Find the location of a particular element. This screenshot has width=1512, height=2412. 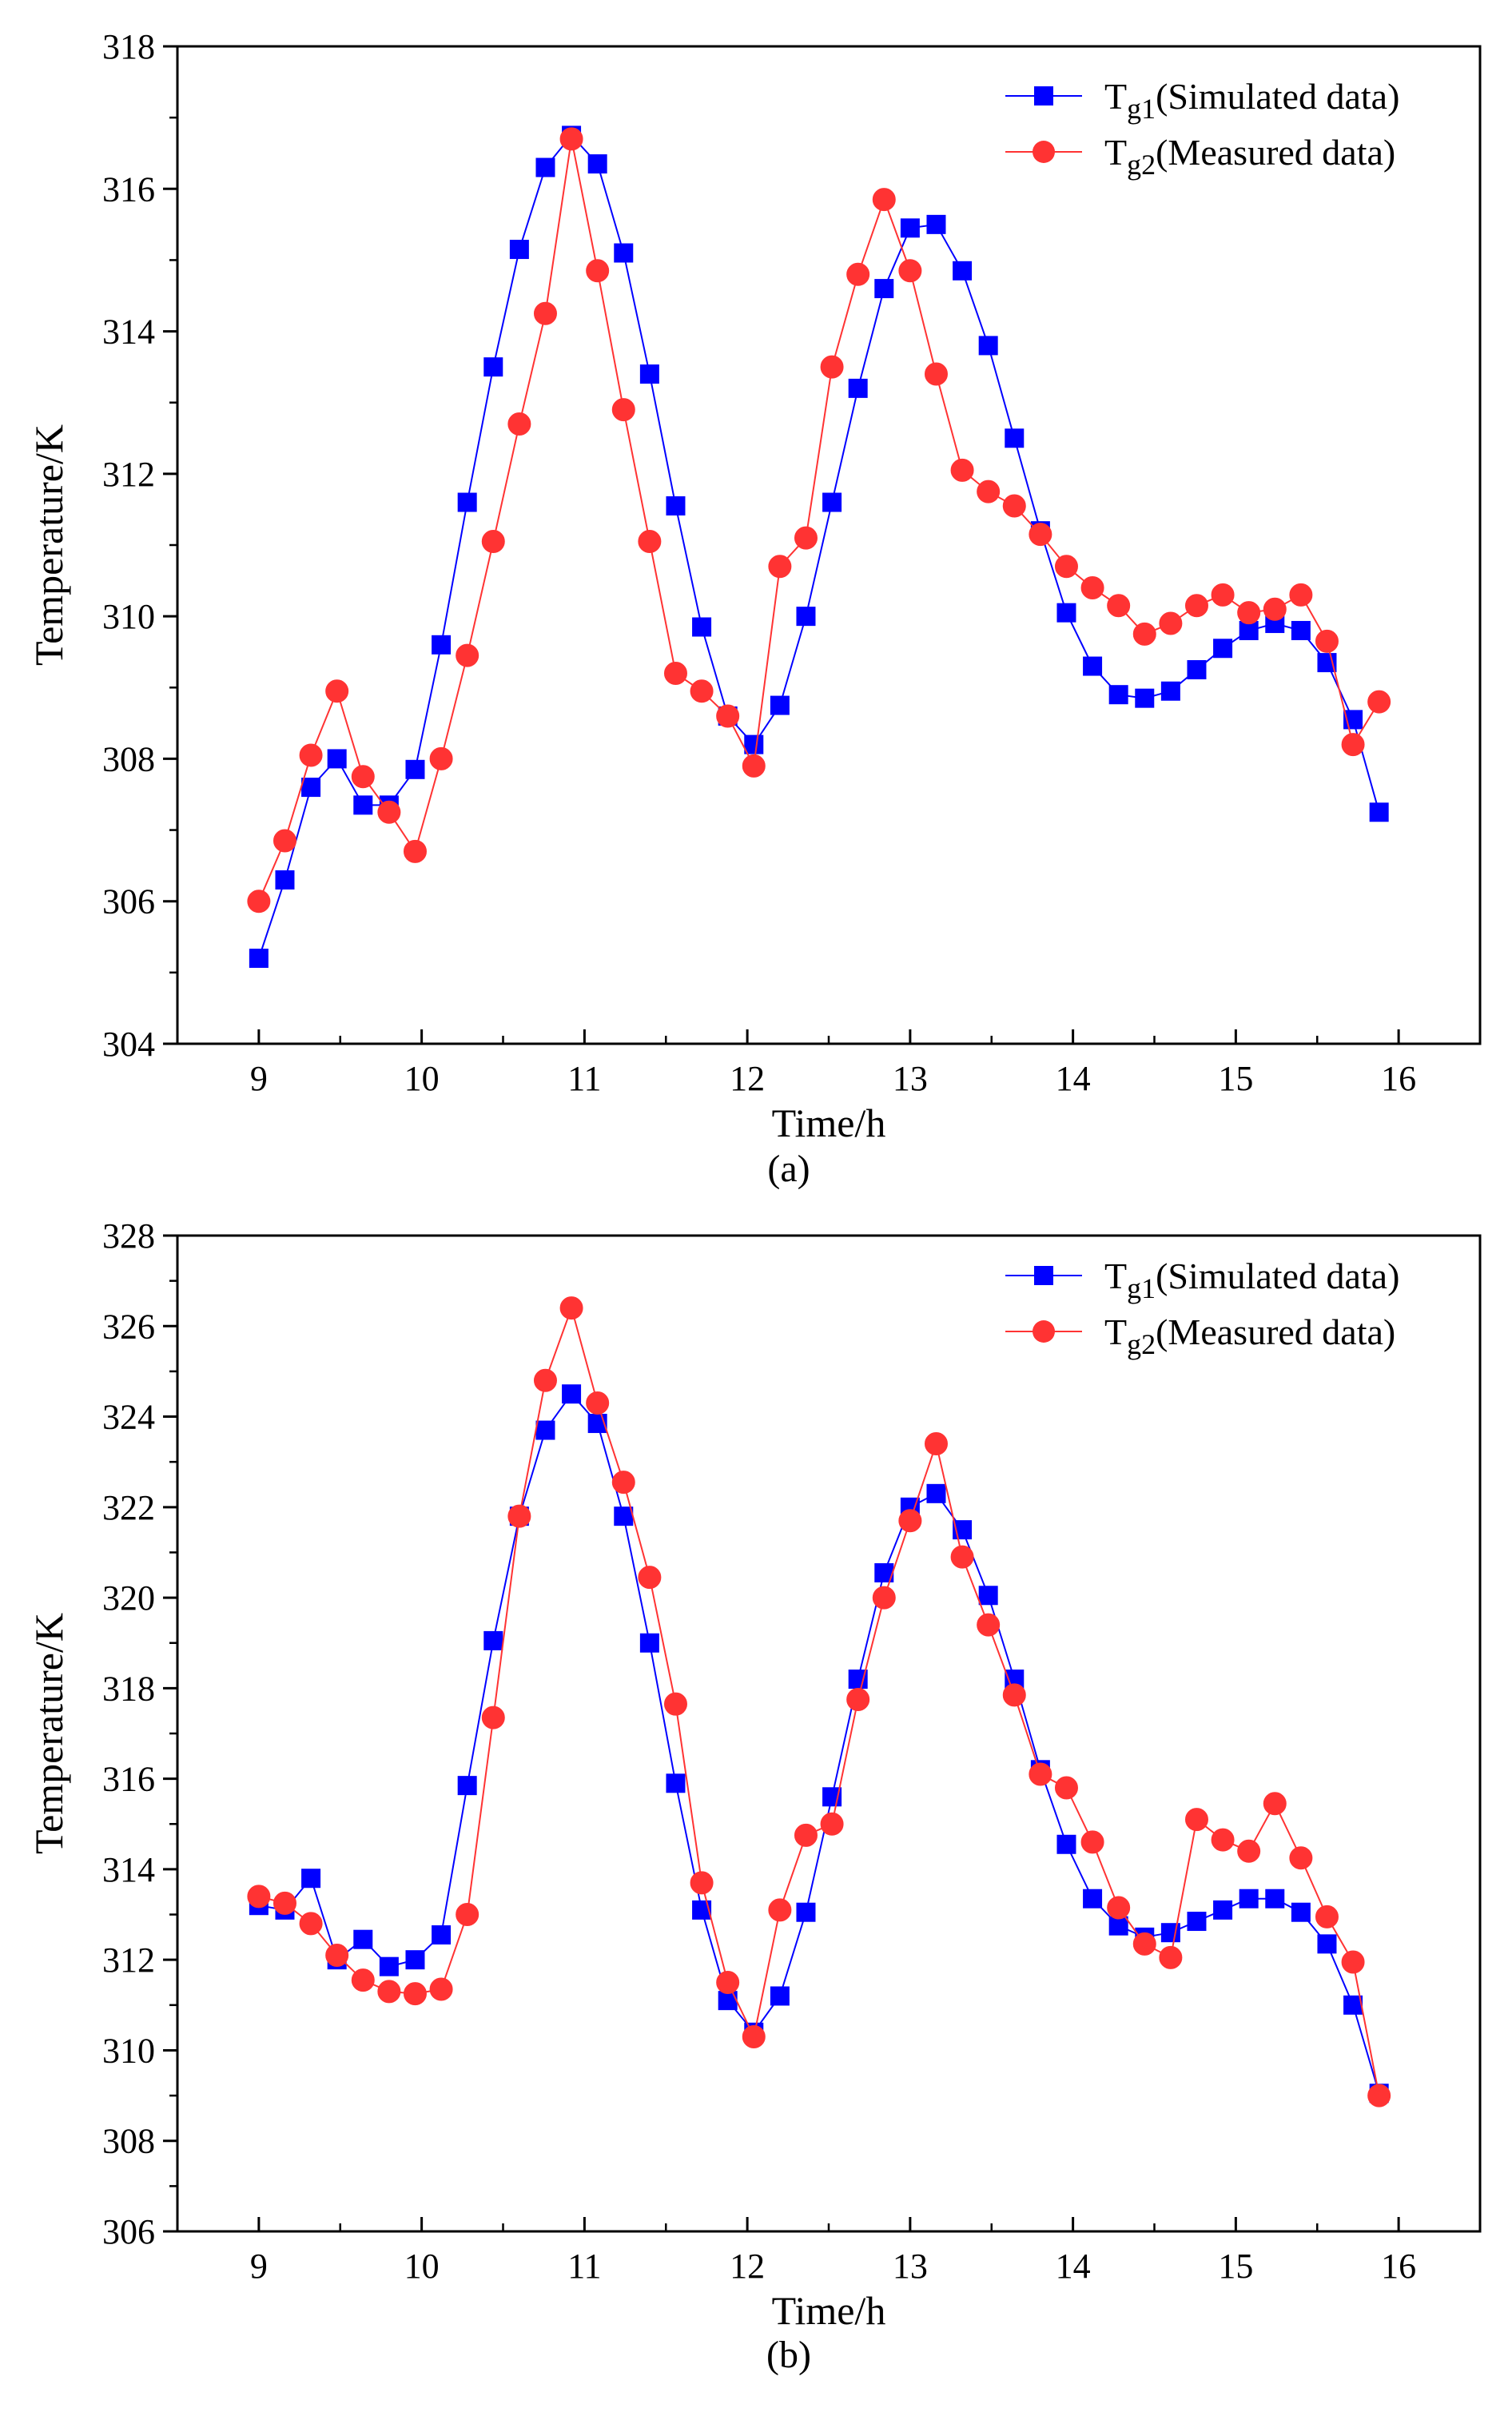

y-tick-label: 316 is located at coordinates (128, 1779).